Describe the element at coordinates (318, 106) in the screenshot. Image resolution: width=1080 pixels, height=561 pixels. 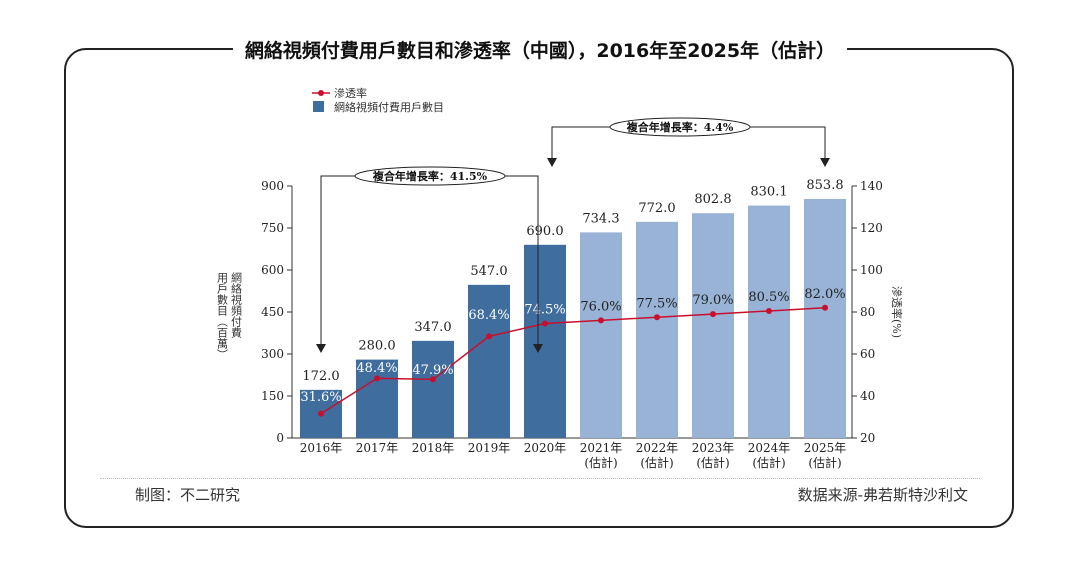
I see `legend-bar-icon` at that location.